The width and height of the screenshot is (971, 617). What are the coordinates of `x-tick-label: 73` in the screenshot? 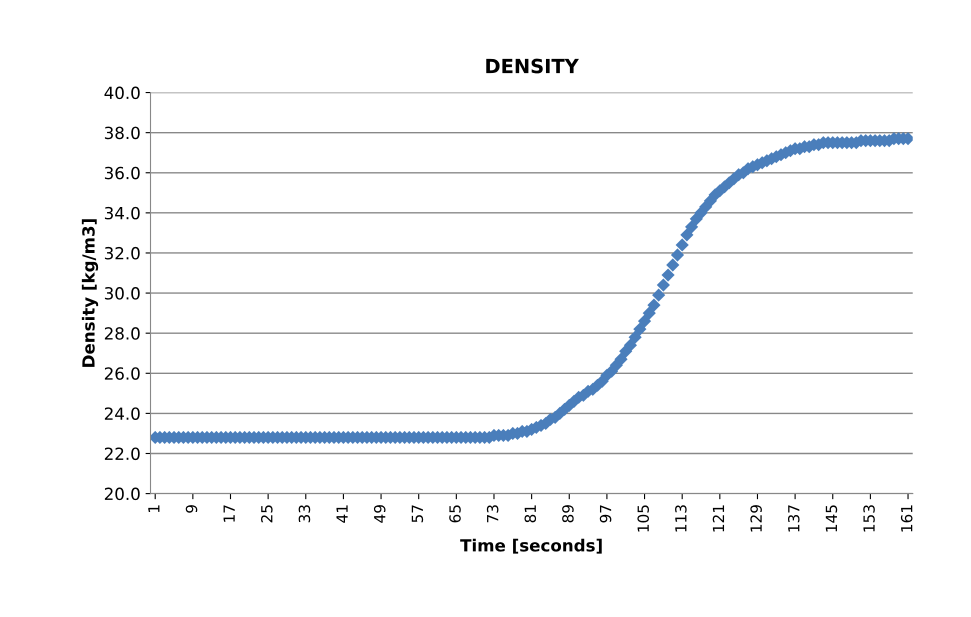 It's located at (492, 513).